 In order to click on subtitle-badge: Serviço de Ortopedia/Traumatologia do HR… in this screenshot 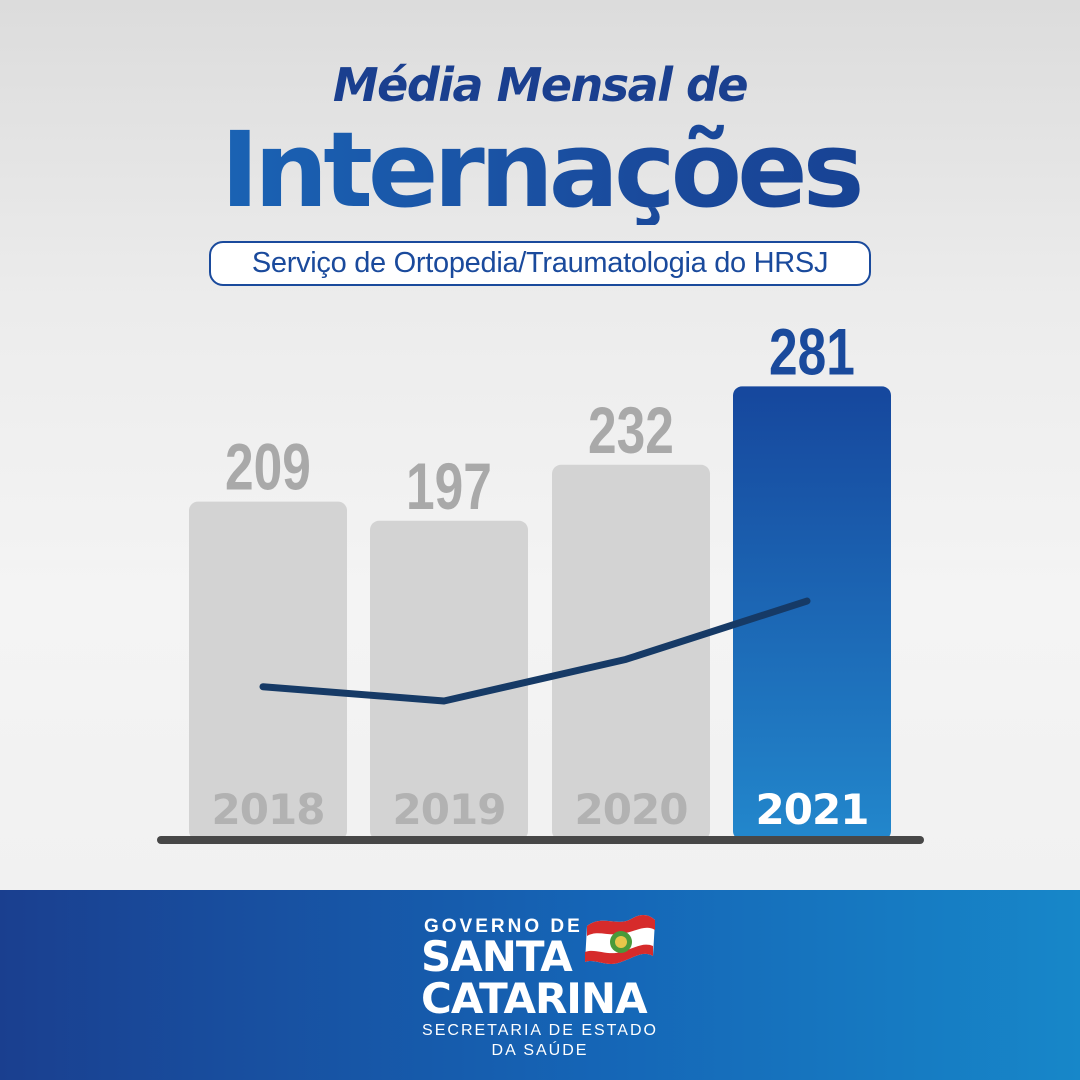, I will do `click(540, 263)`.